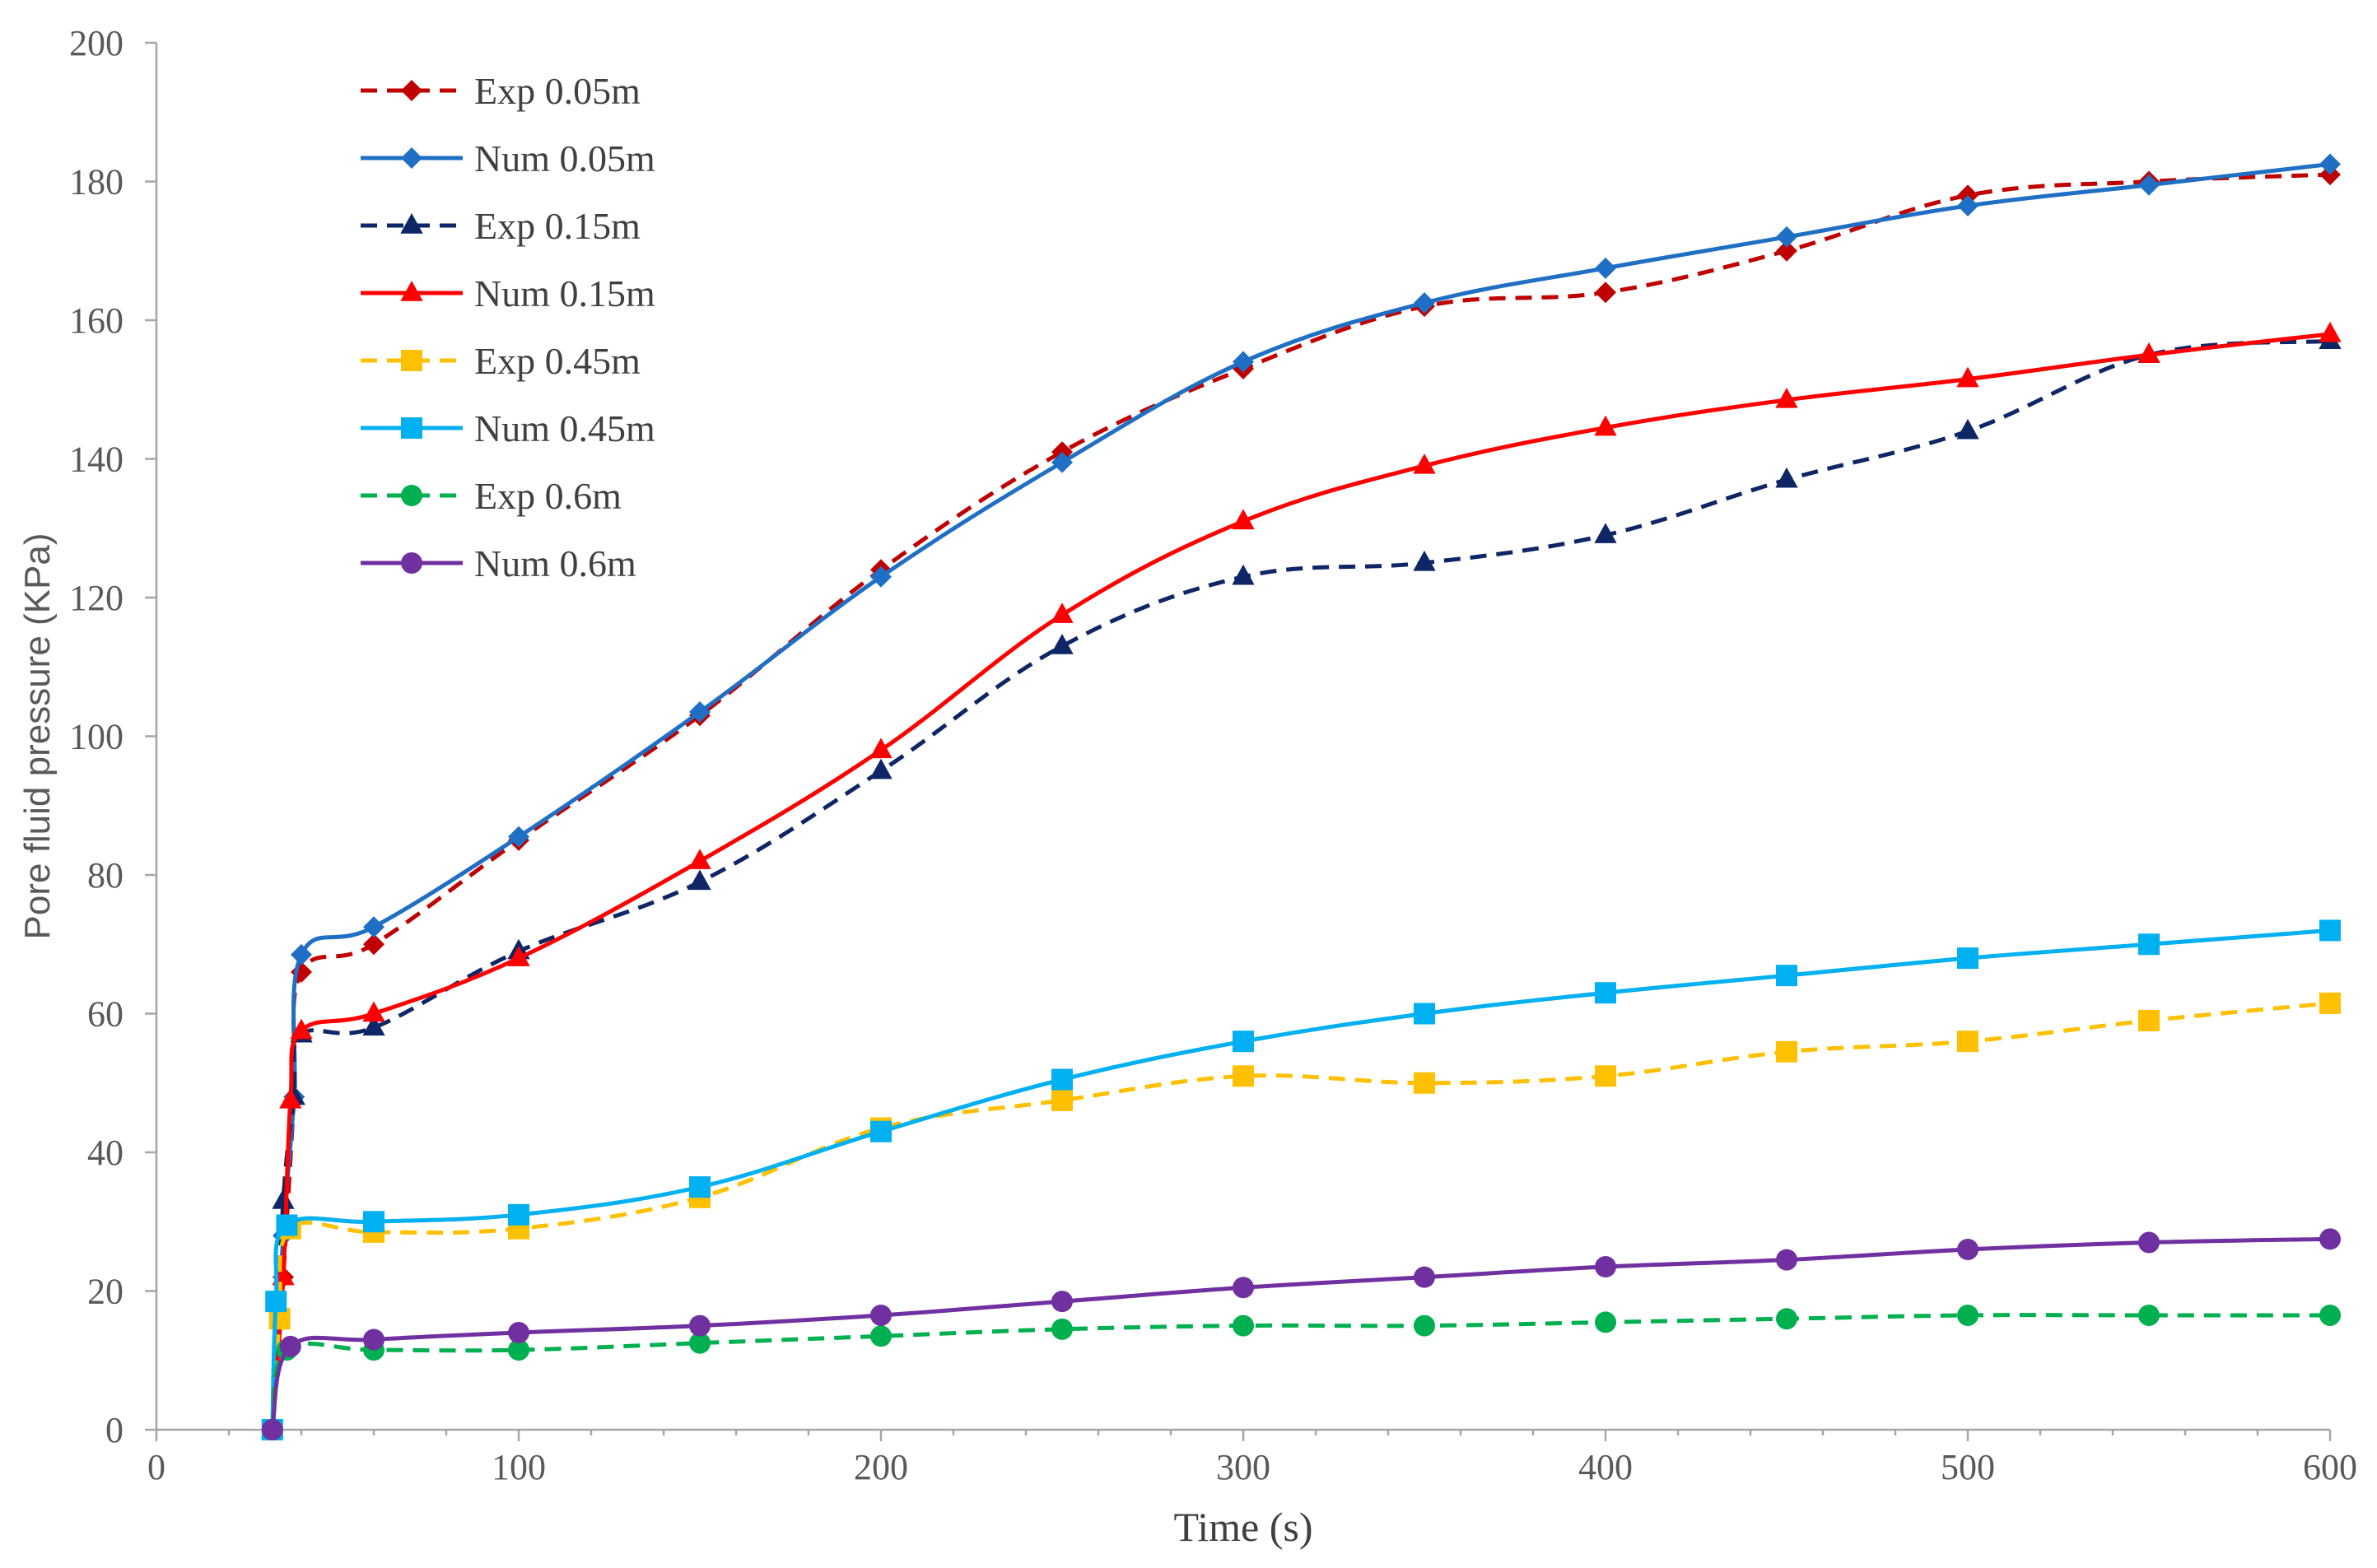 This screenshot has width=2377, height=1568. What do you see at coordinates (564, 293) in the screenshot?
I see `legend-label: Num 0.15m` at bounding box center [564, 293].